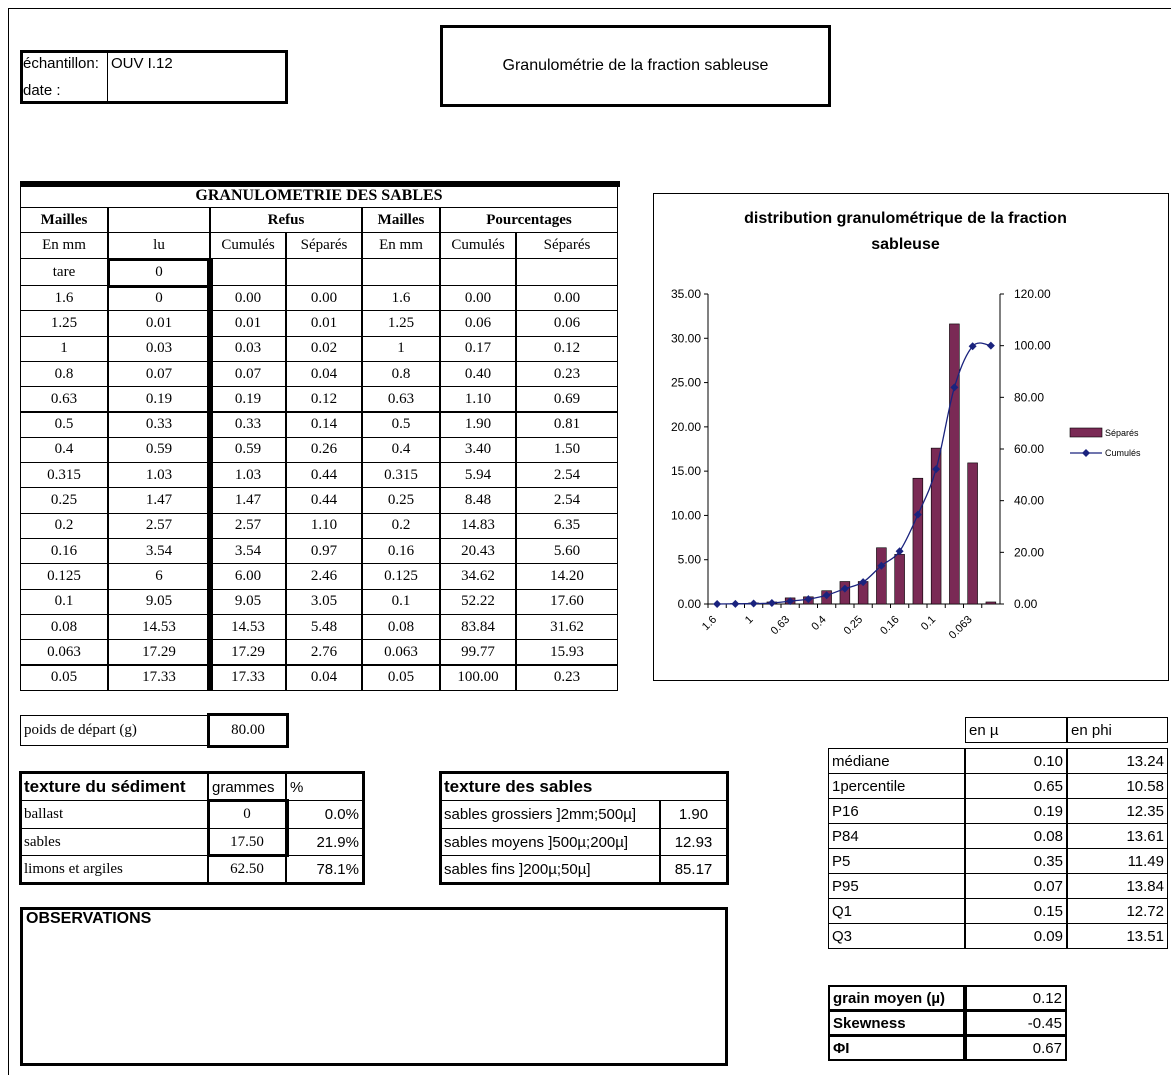 The height and width of the screenshot is (1075, 1171). What do you see at coordinates (114, 870) in the screenshot?
I see `sediment-cell: limons et argiles` at bounding box center [114, 870].